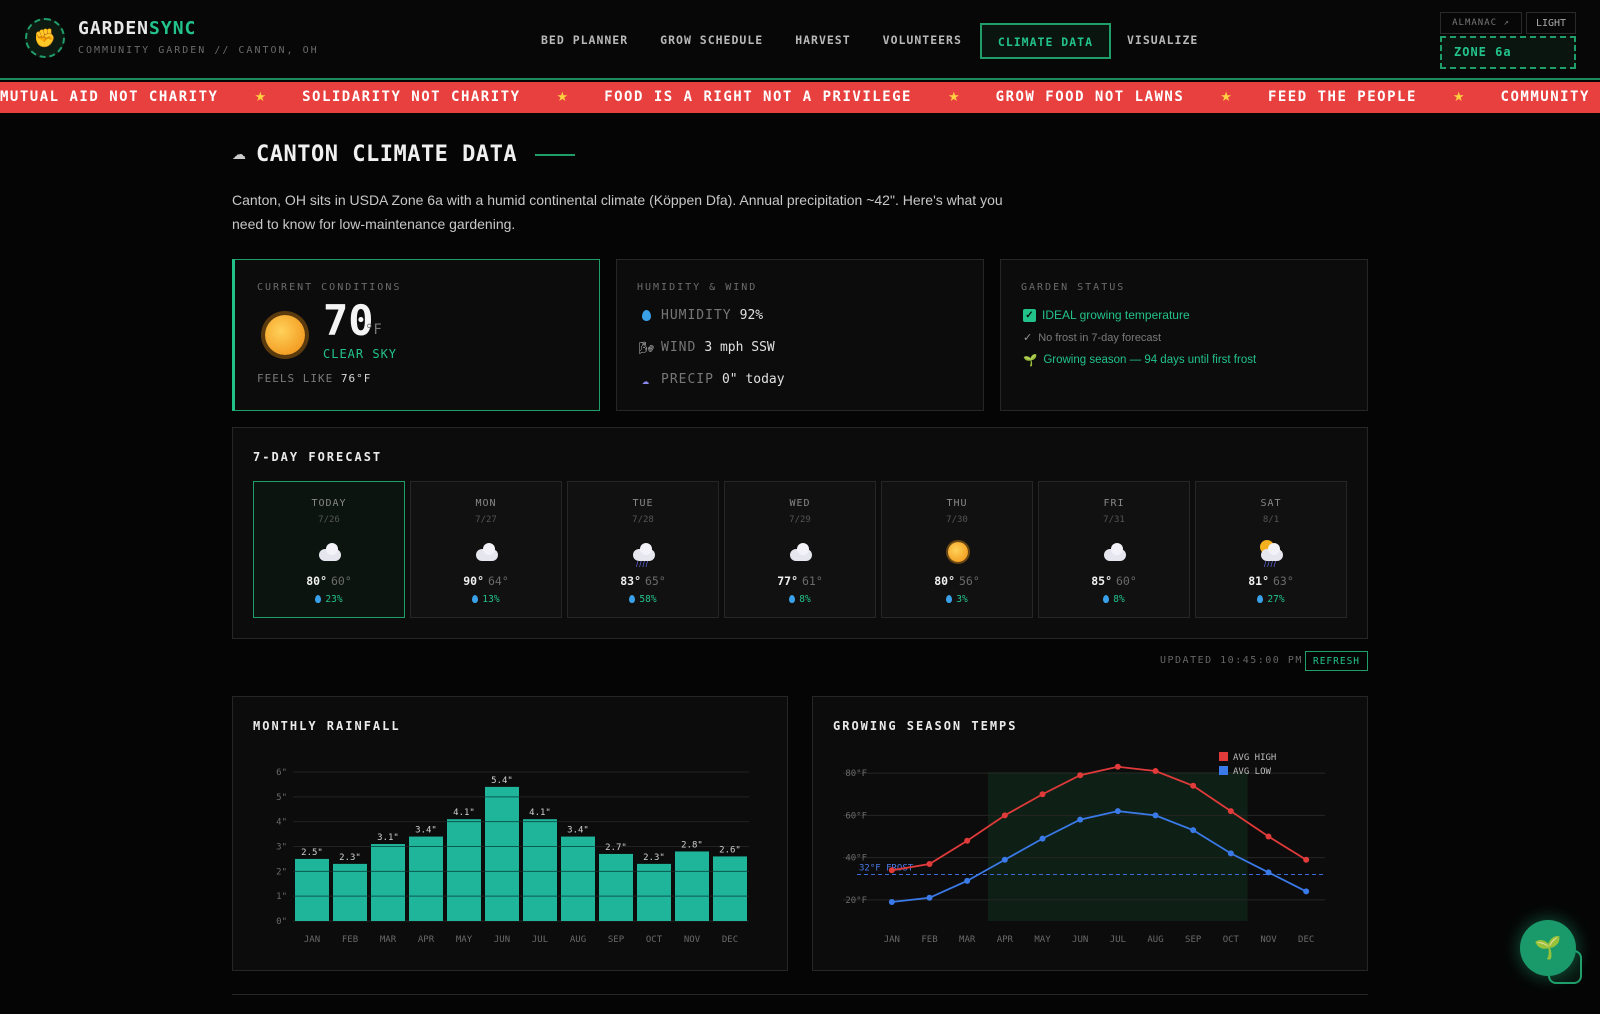 The width and height of the screenshot is (1600, 1014). What do you see at coordinates (1193, 940) in the screenshot?
I see `x-tick-label: SEP` at bounding box center [1193, 940].